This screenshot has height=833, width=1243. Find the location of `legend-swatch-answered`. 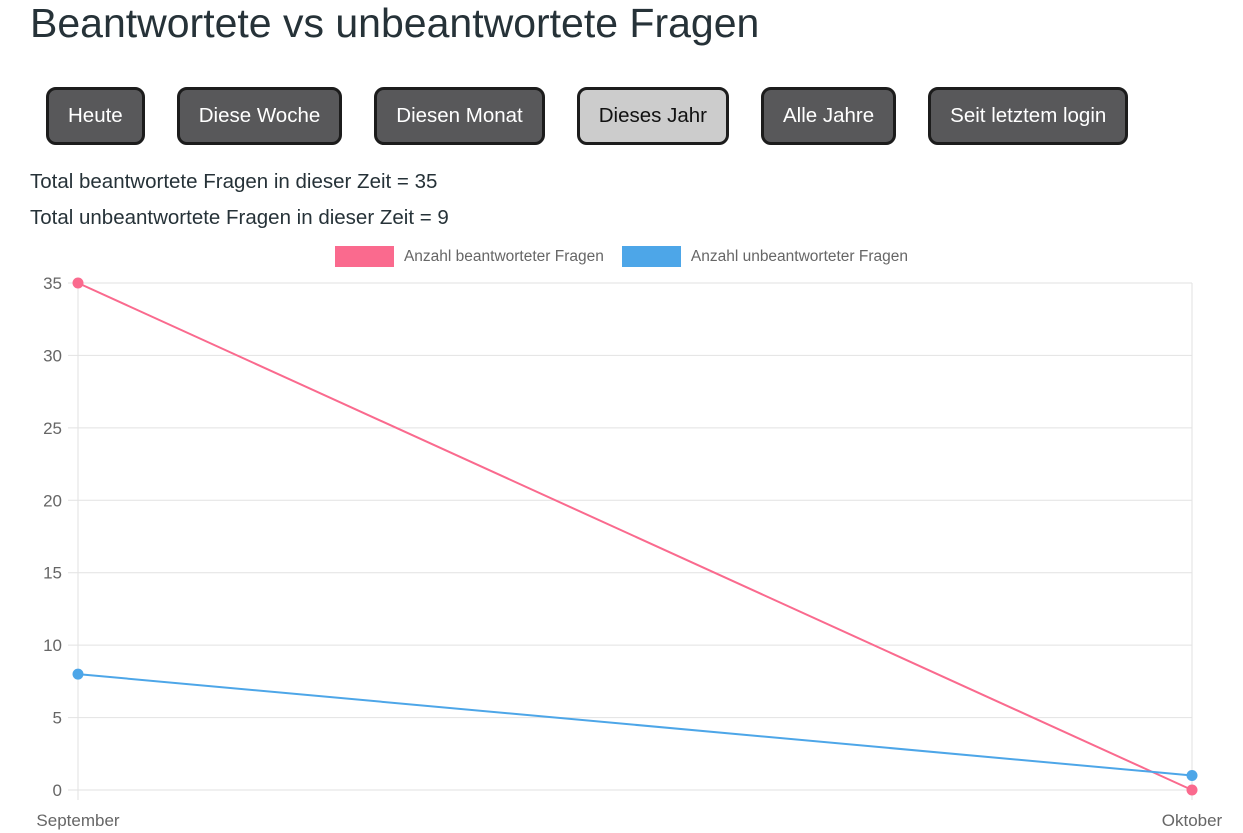

legend-swatch-answered is located at coordinates (364, 256).